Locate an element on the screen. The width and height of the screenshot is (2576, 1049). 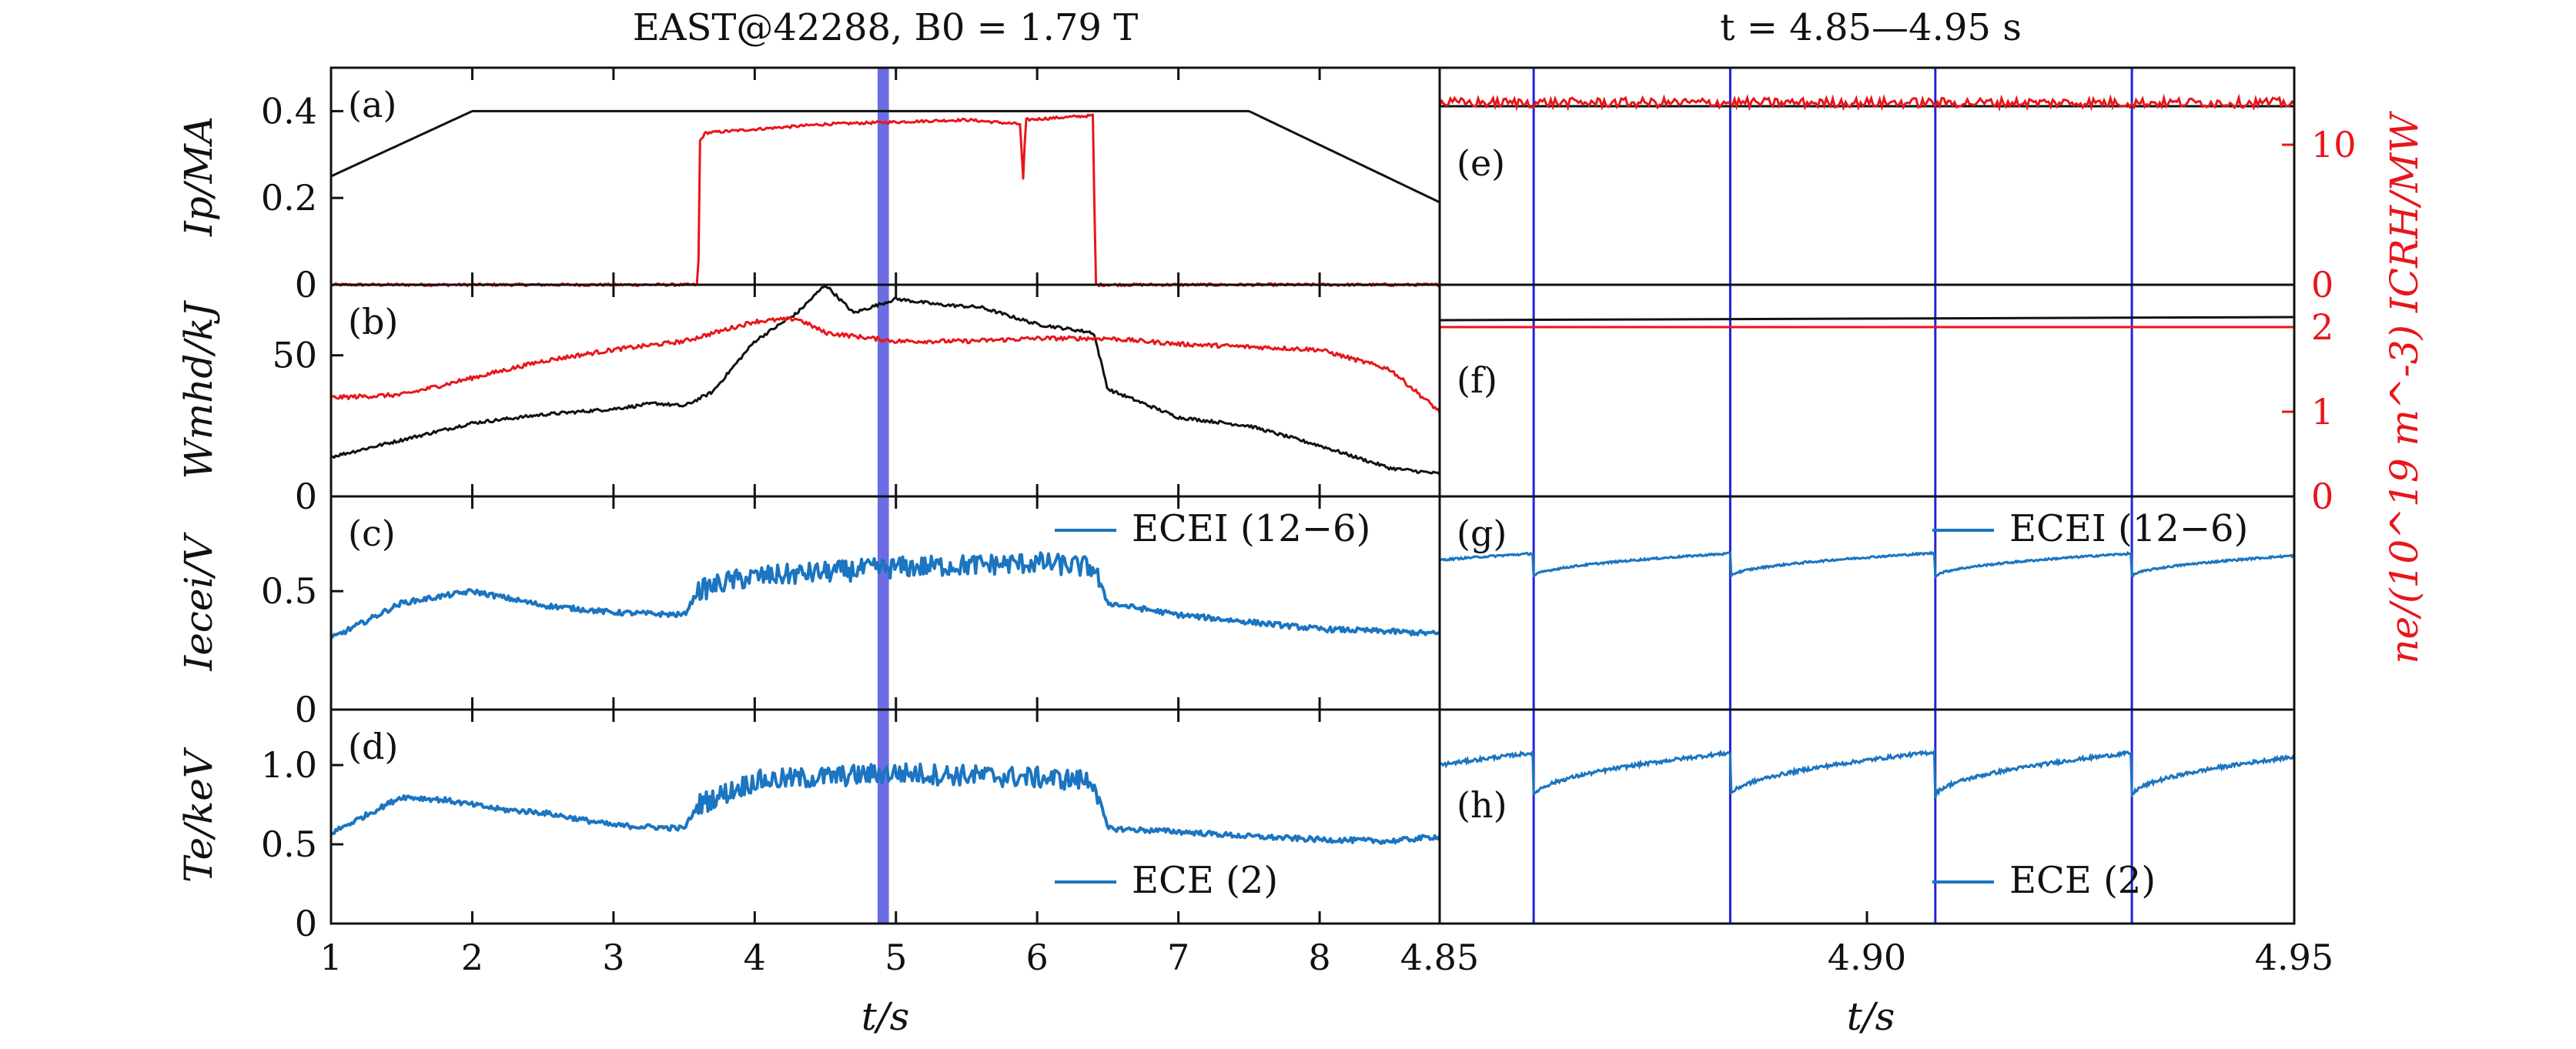
y-tick-label: 0.2 is located at coordinates (289, 198).